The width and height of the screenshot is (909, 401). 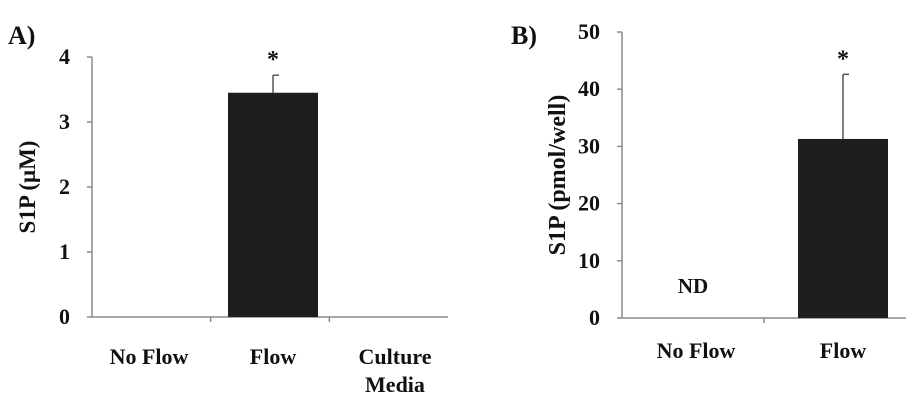 What do you see at coordinates (589, 88) in the screenshot?
I see `y-tick-label-b-4: 40` at bounding box center [589, 88].